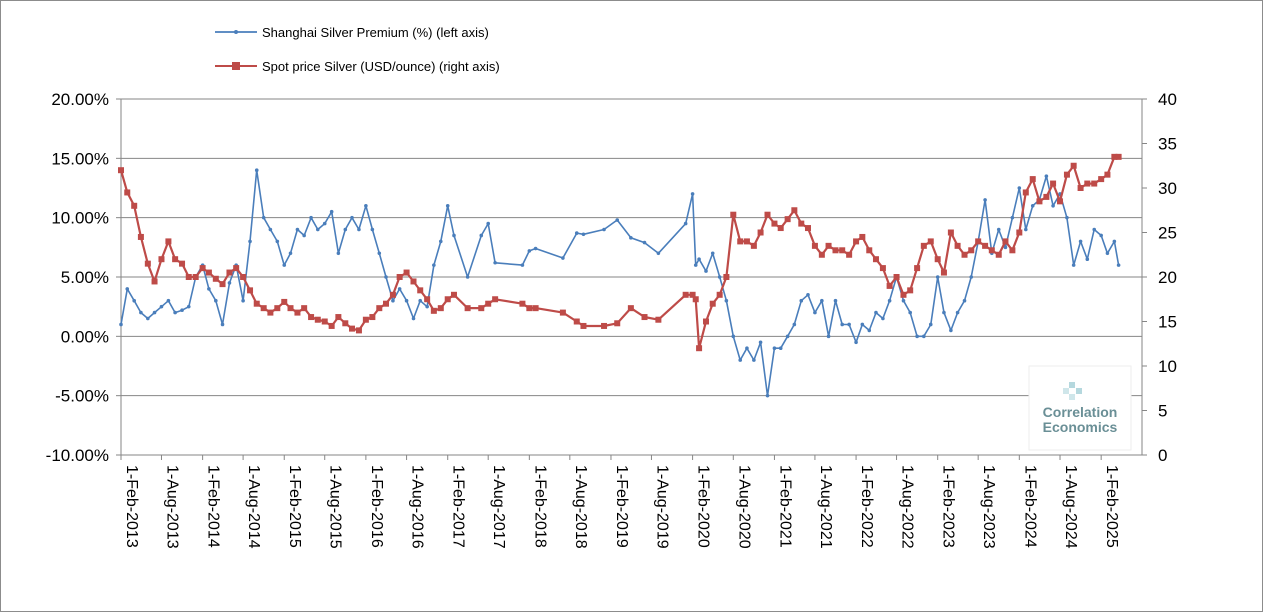  Describe the element at coordinates (539, 506) in the screenshot. I see `x-tick-label: 1-Feb-2018` at that location.